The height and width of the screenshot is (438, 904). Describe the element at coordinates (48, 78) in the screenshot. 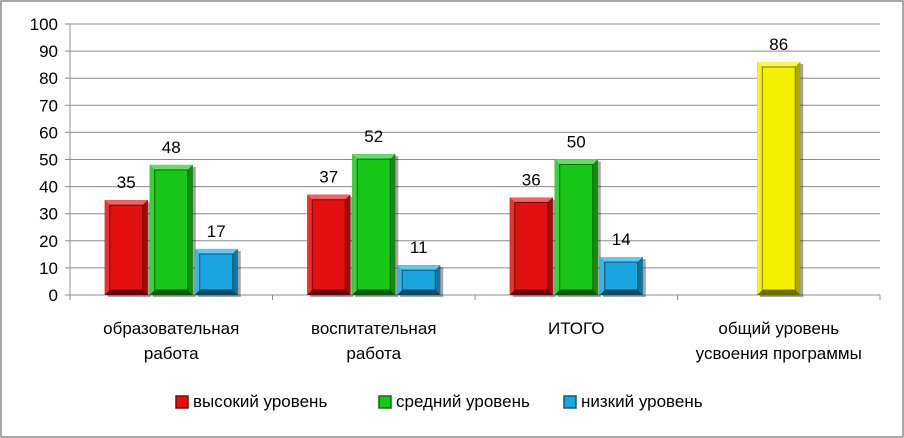

I see `y-tick-label: 80` at that location.